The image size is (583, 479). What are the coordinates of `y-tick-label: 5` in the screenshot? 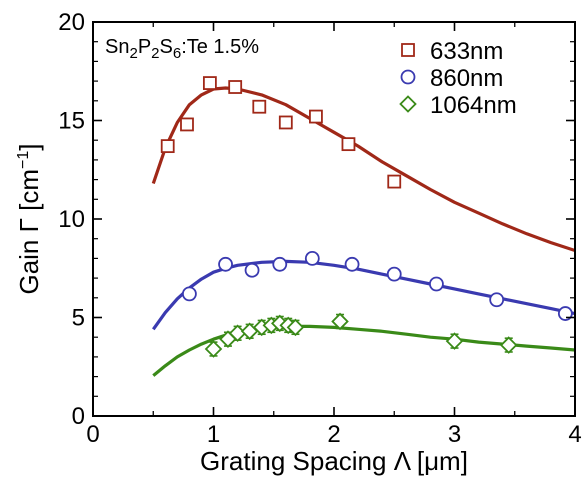 It's located at (78, 318).